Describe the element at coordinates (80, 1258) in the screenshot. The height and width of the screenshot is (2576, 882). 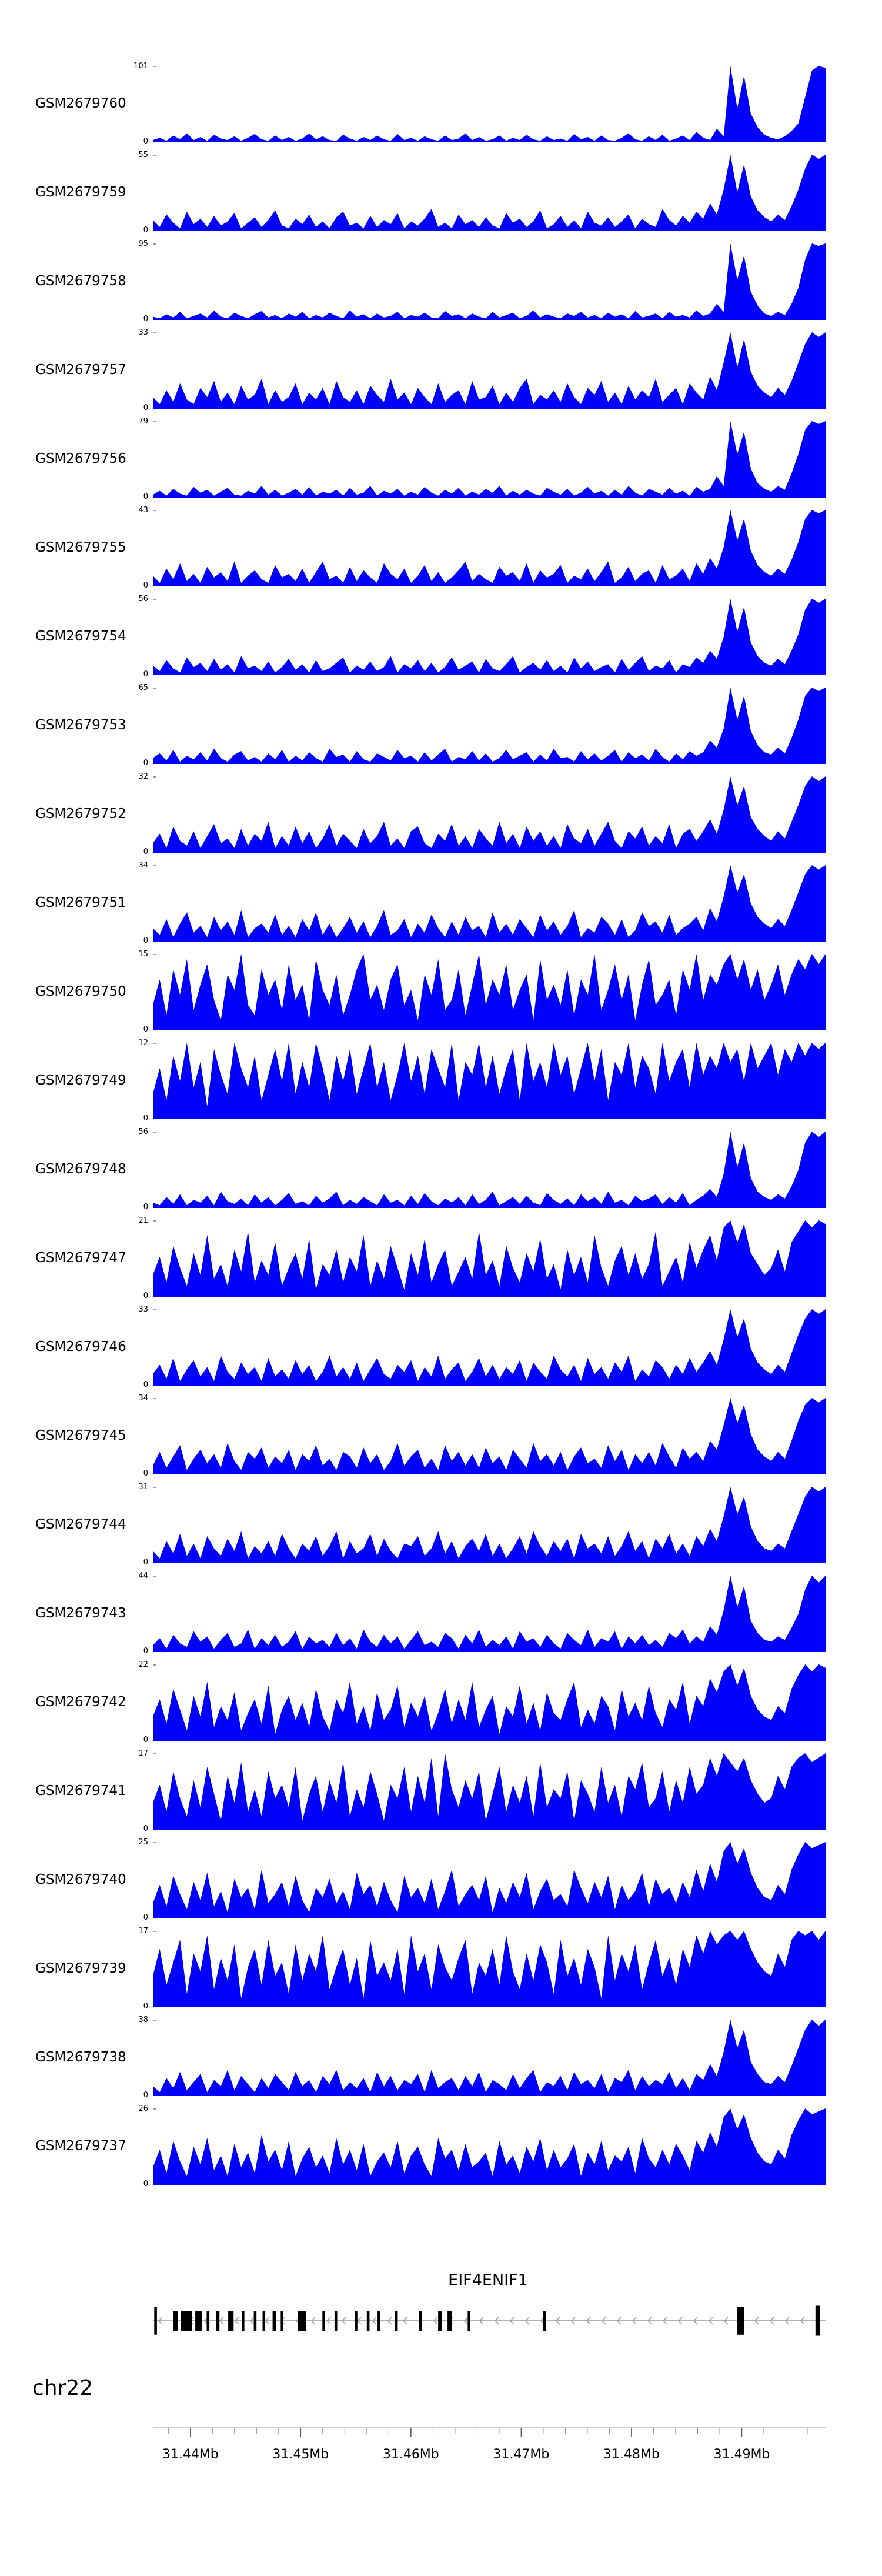
I see `track-label: GSM2679747` at that location.